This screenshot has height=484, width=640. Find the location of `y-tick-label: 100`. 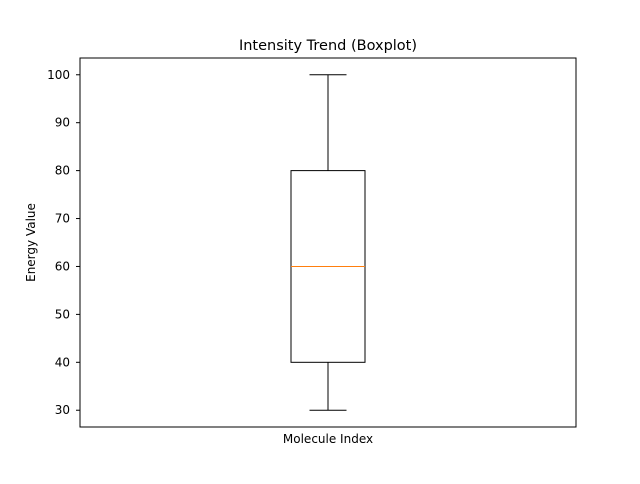

y-tick-label: 100 is located at coordinates (58, 75).